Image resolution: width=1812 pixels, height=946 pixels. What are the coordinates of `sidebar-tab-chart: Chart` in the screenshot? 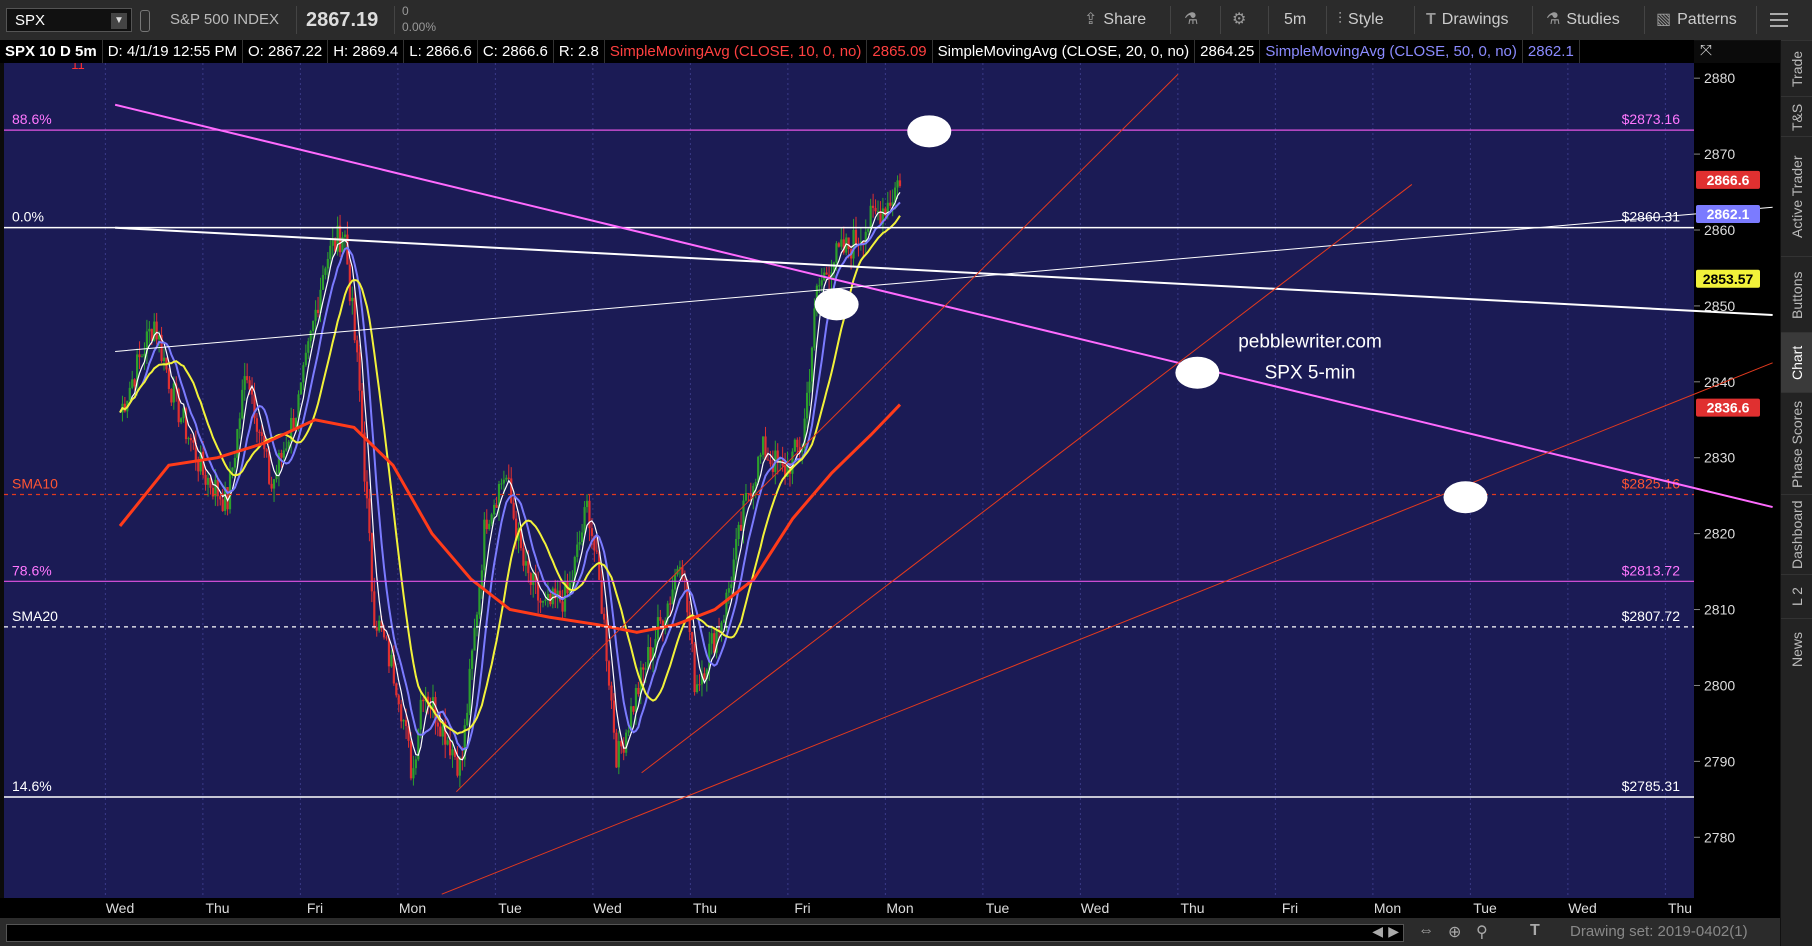 It's located at (1796, 362).